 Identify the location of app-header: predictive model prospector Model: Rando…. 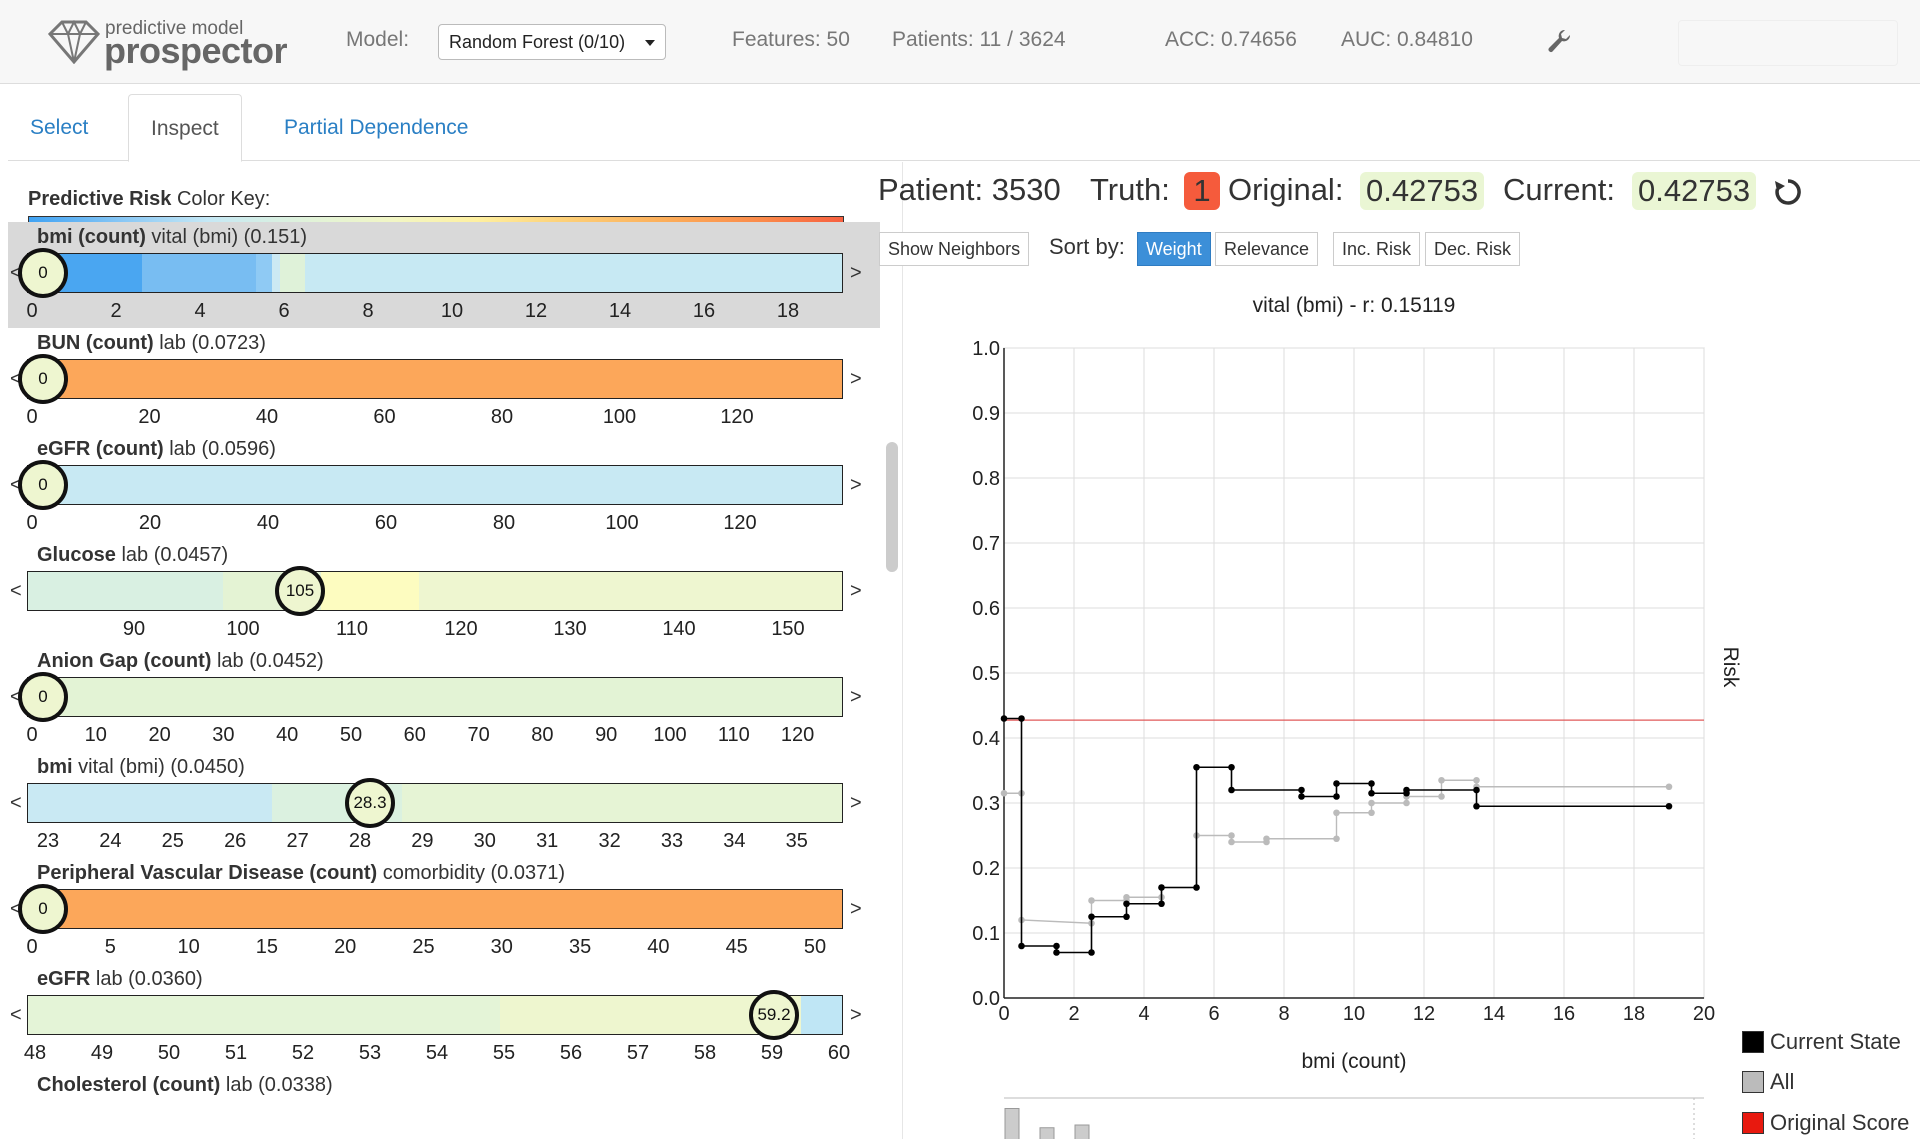
(960, 42).